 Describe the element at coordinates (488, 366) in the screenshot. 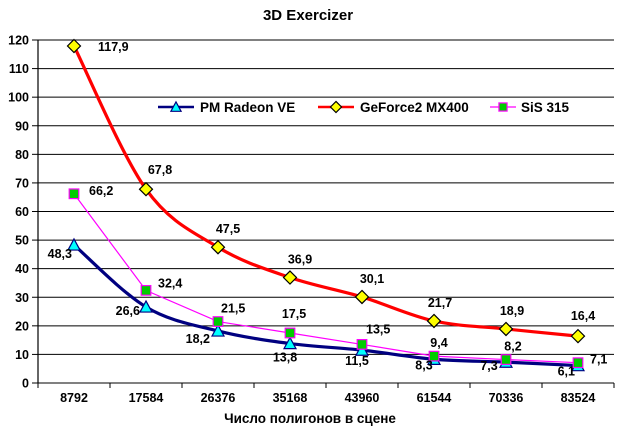

I see `data-point-label: 7,3` at that location.